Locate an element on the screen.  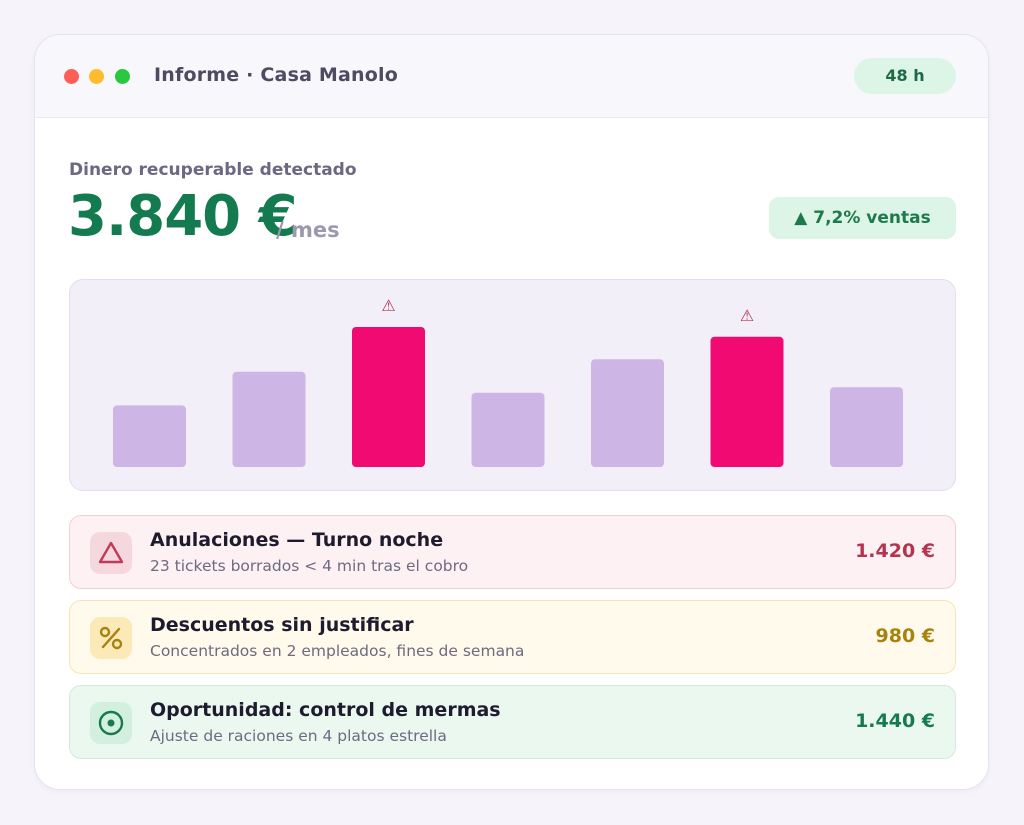
alert-amount: 1.440 € is located at coordinates (895, 721).